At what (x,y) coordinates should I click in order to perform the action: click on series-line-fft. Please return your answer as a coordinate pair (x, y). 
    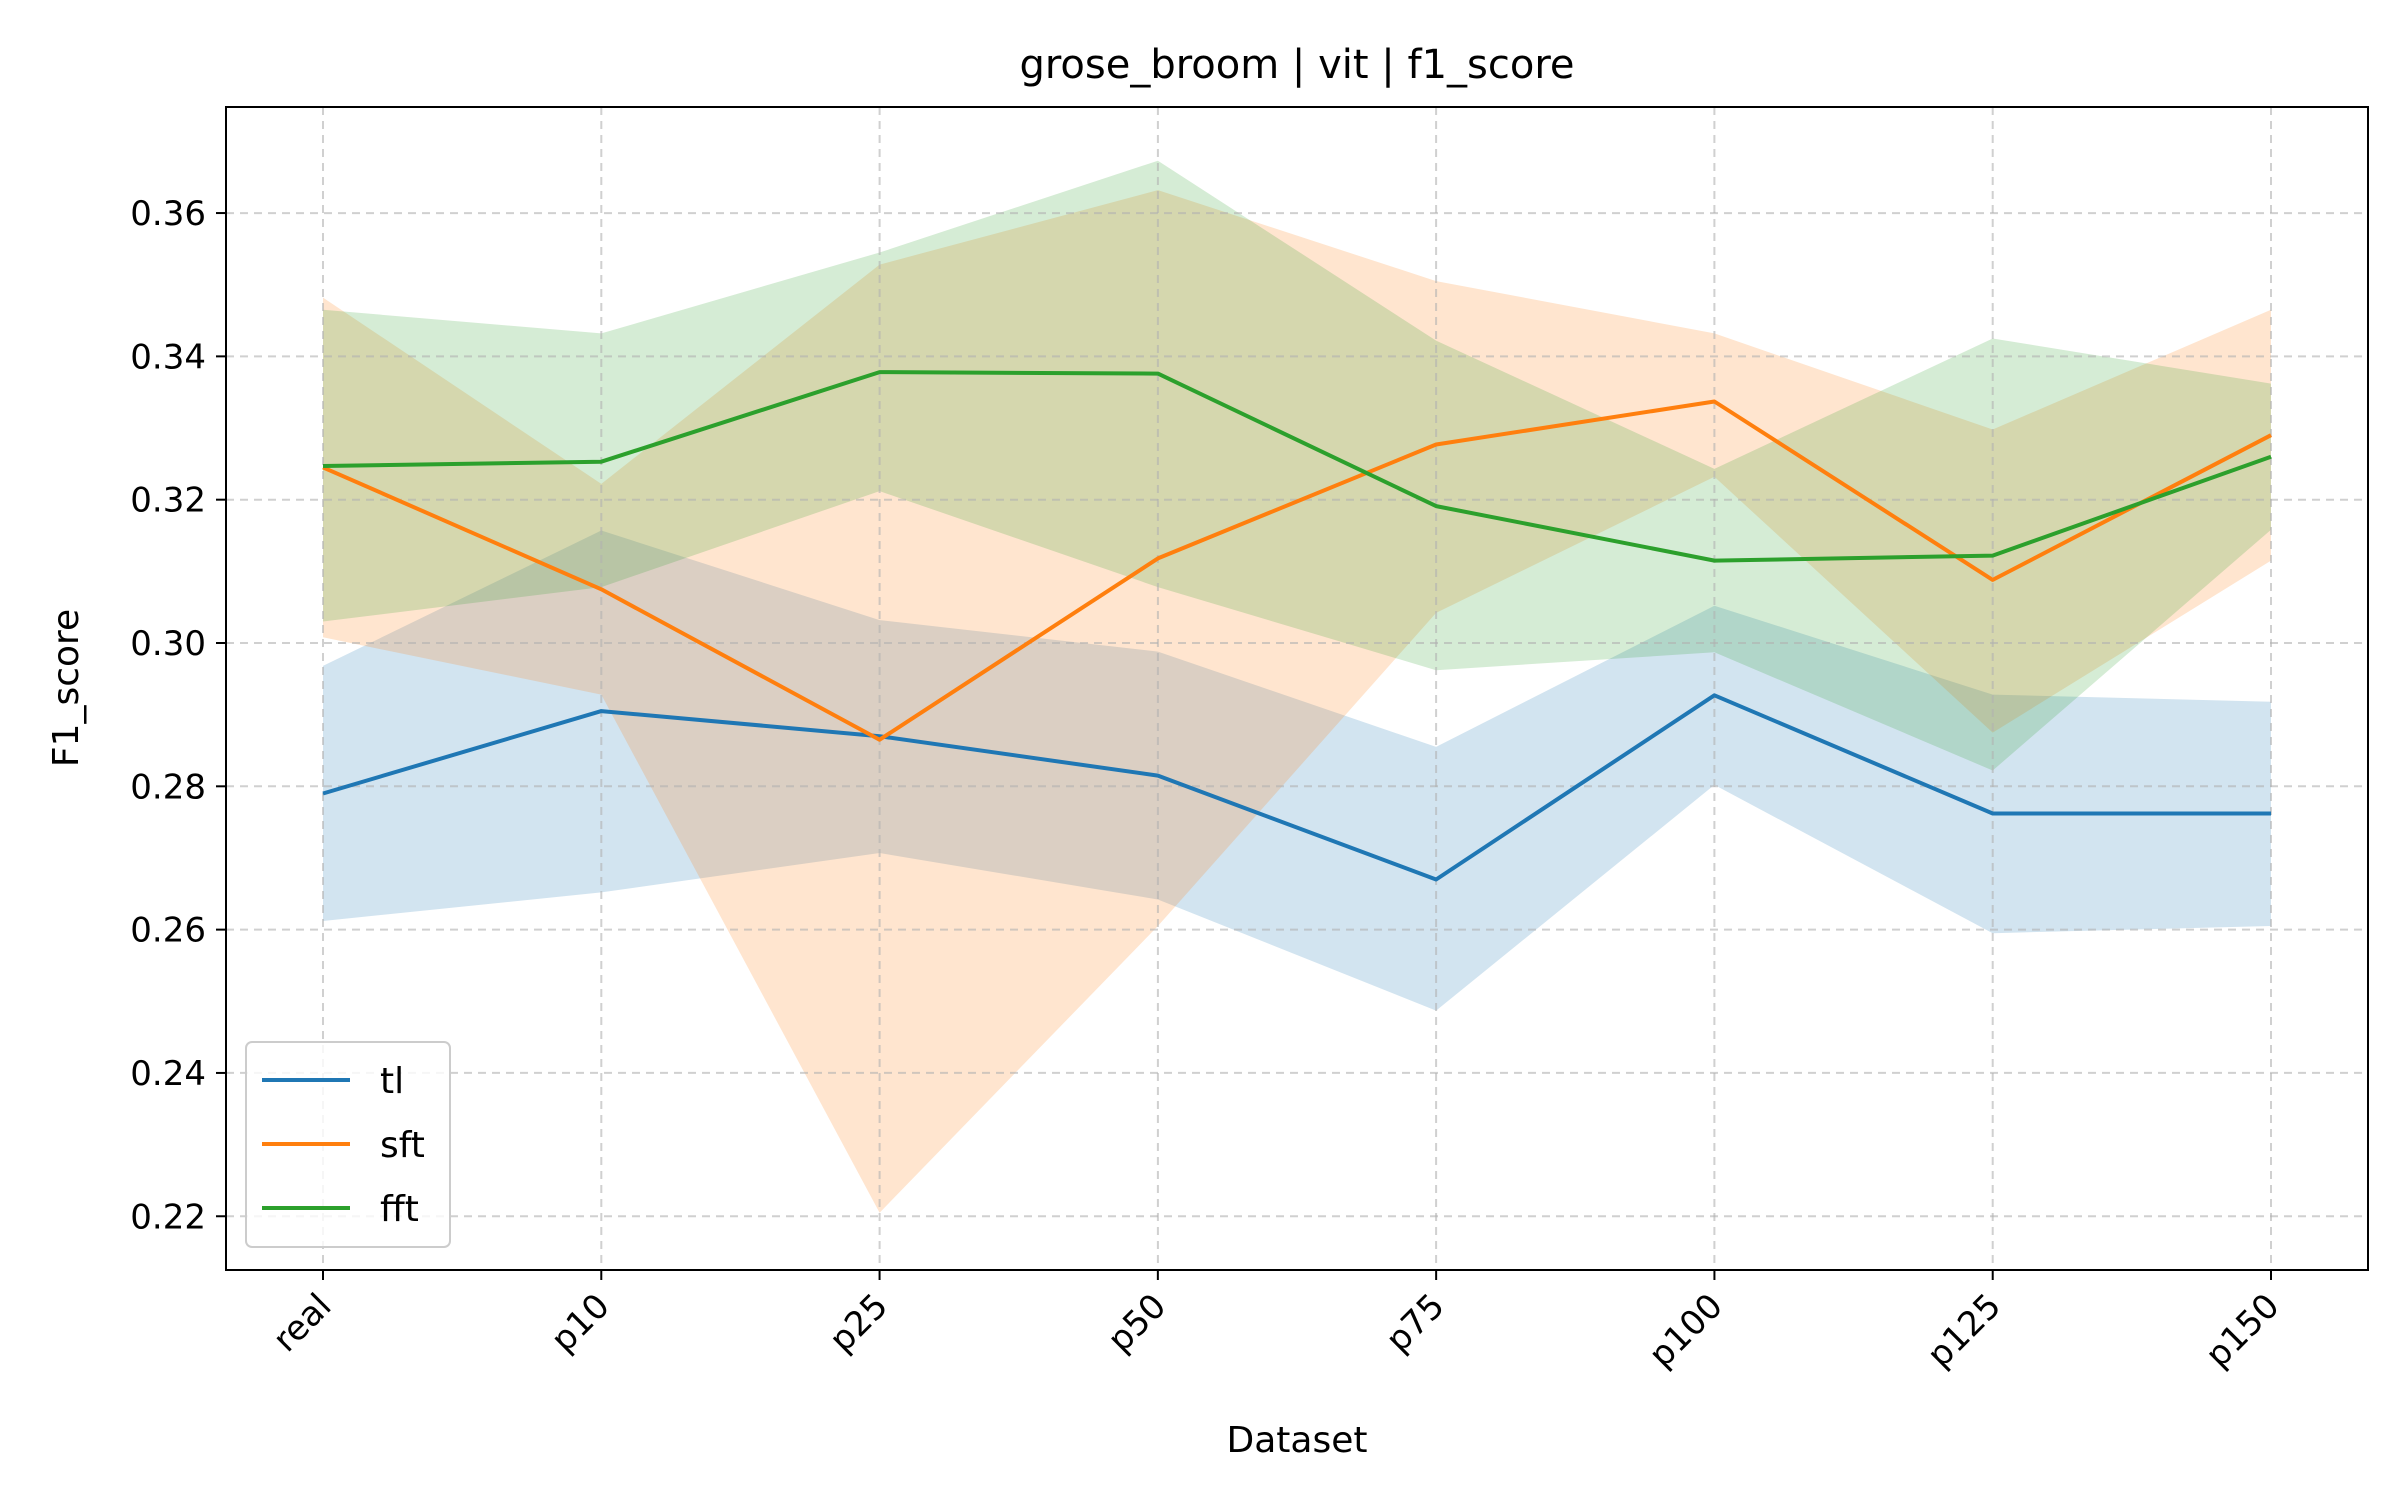
    Looking at the image, I should click on (1297, 466).